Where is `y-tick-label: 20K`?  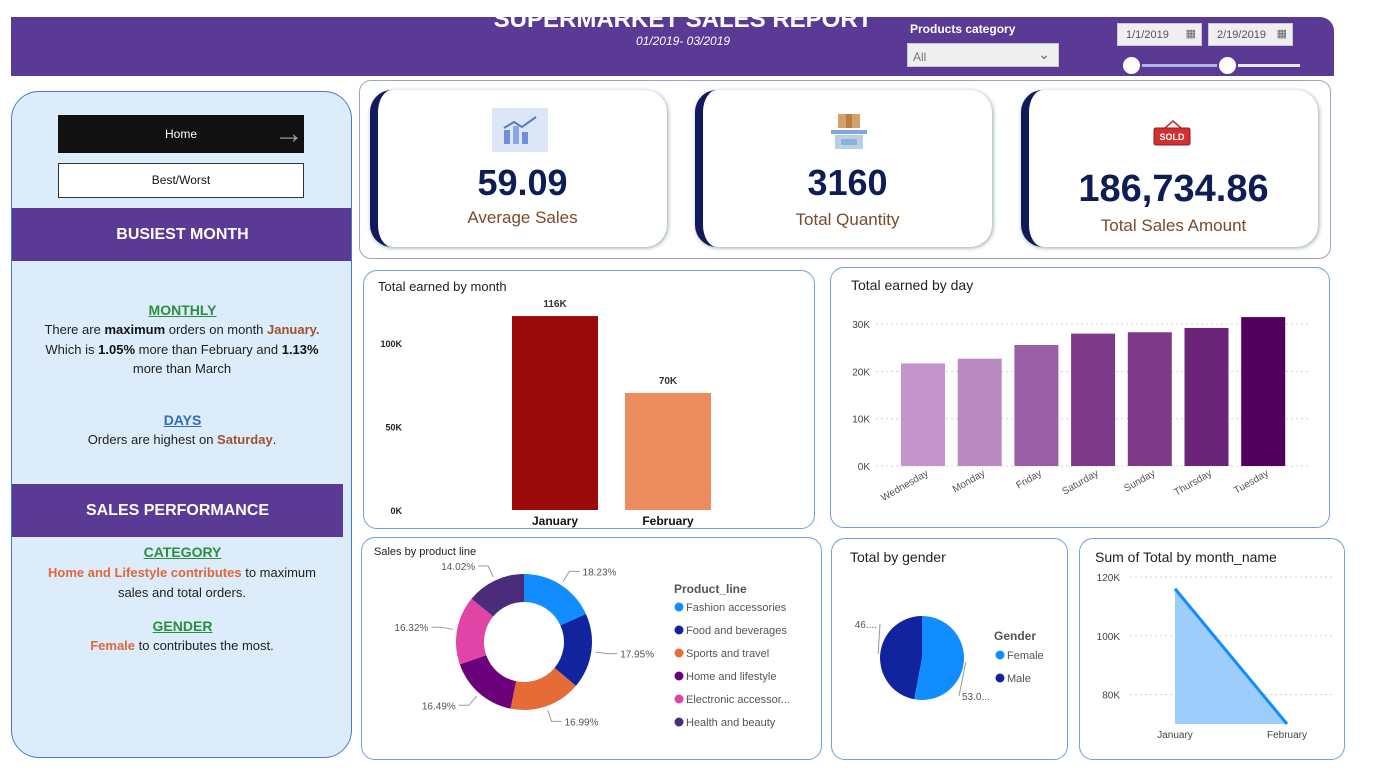 y-tick-label: 20K is located at coordinates (861, 372).